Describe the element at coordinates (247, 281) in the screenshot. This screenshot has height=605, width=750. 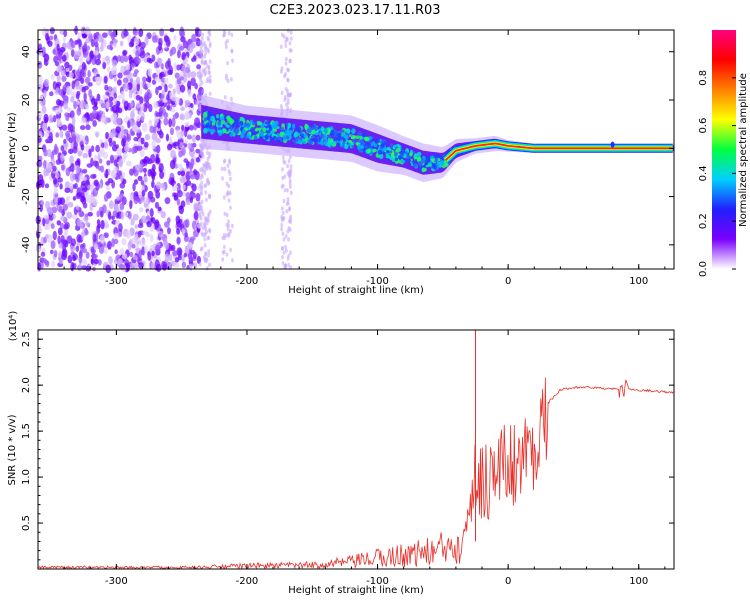
I see `spectrogram-x-tick-label: -200` at that location.